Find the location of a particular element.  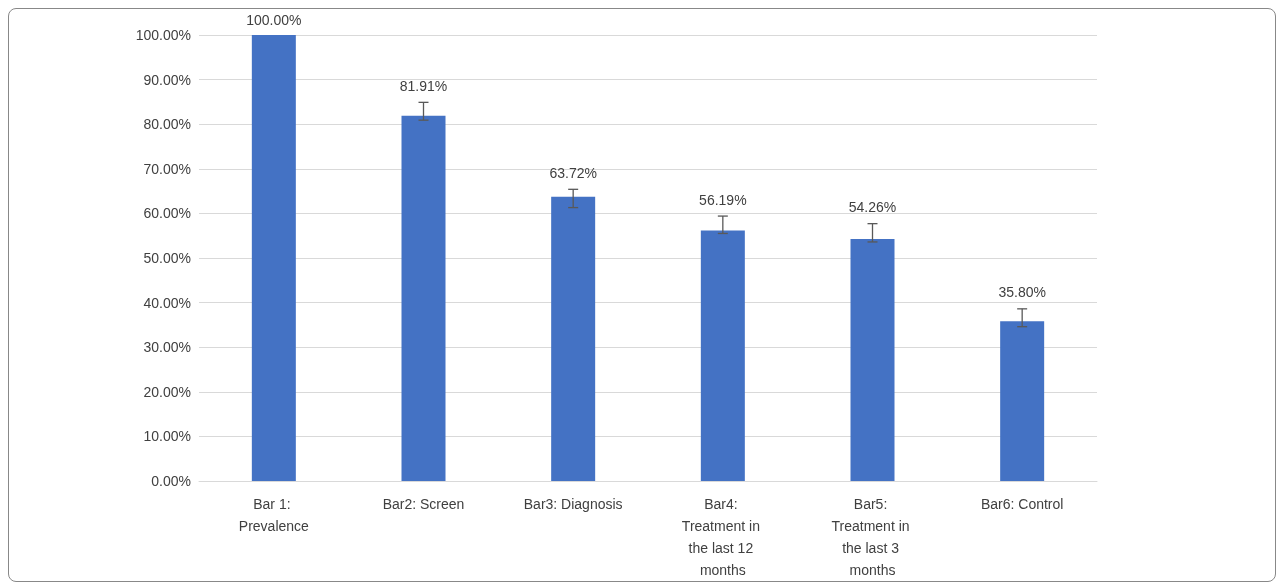

y-tick-label: 100.00% is located at coordinates (163, 35).